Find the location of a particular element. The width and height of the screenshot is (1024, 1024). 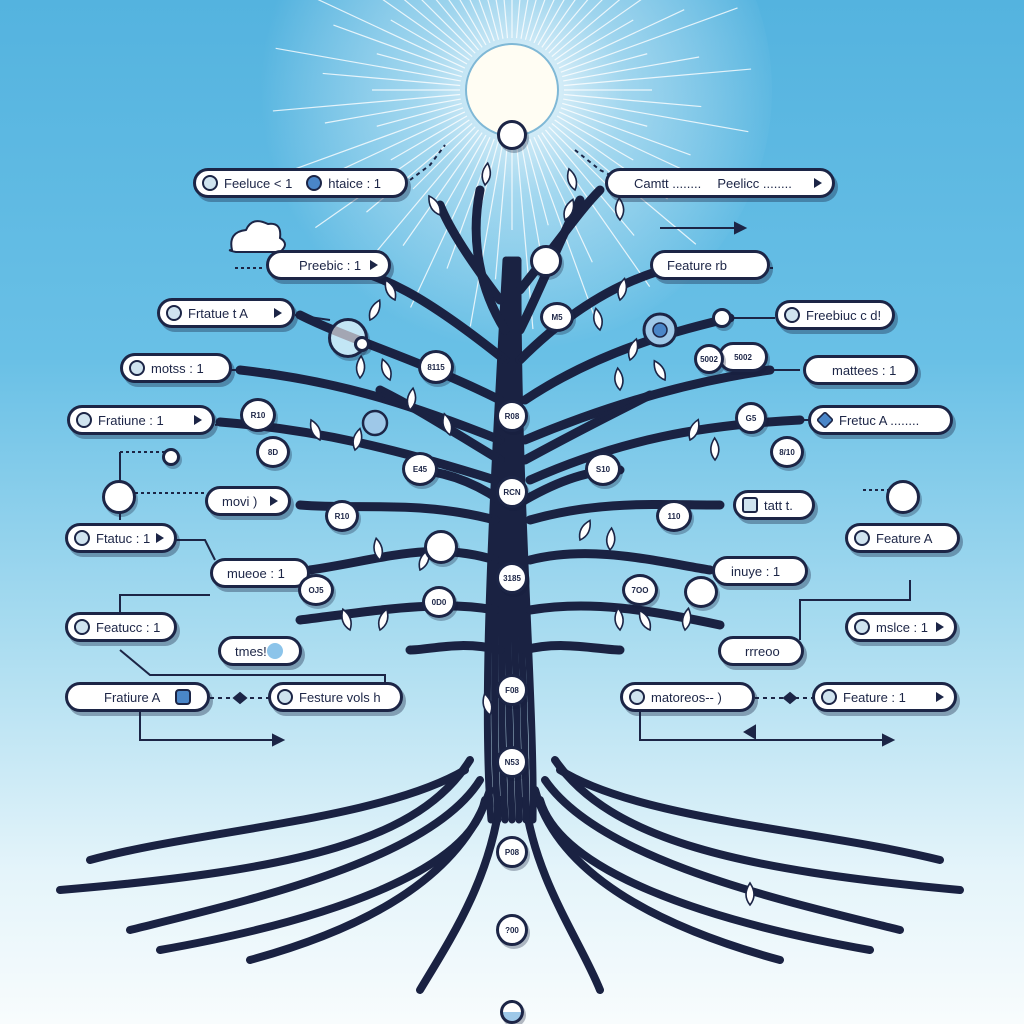

feature-pill-11: movi ) is located at coordinates (248, 501).